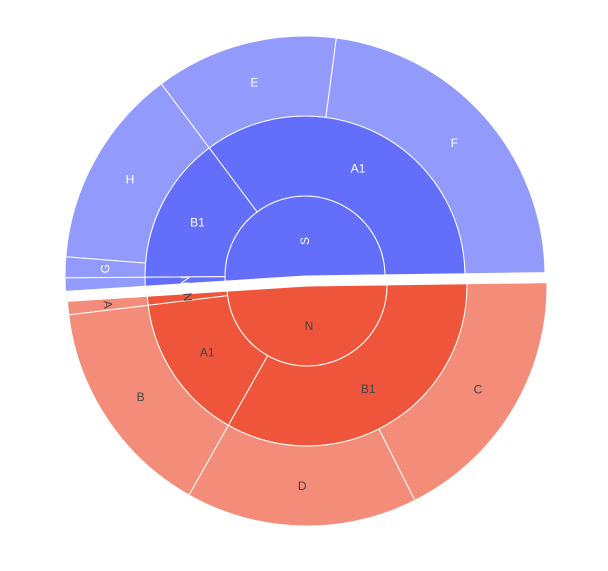 The image size is (608, 571). I want to click on sunburst-label-n-root-b1-2-d-0: D, so click(302, 486).